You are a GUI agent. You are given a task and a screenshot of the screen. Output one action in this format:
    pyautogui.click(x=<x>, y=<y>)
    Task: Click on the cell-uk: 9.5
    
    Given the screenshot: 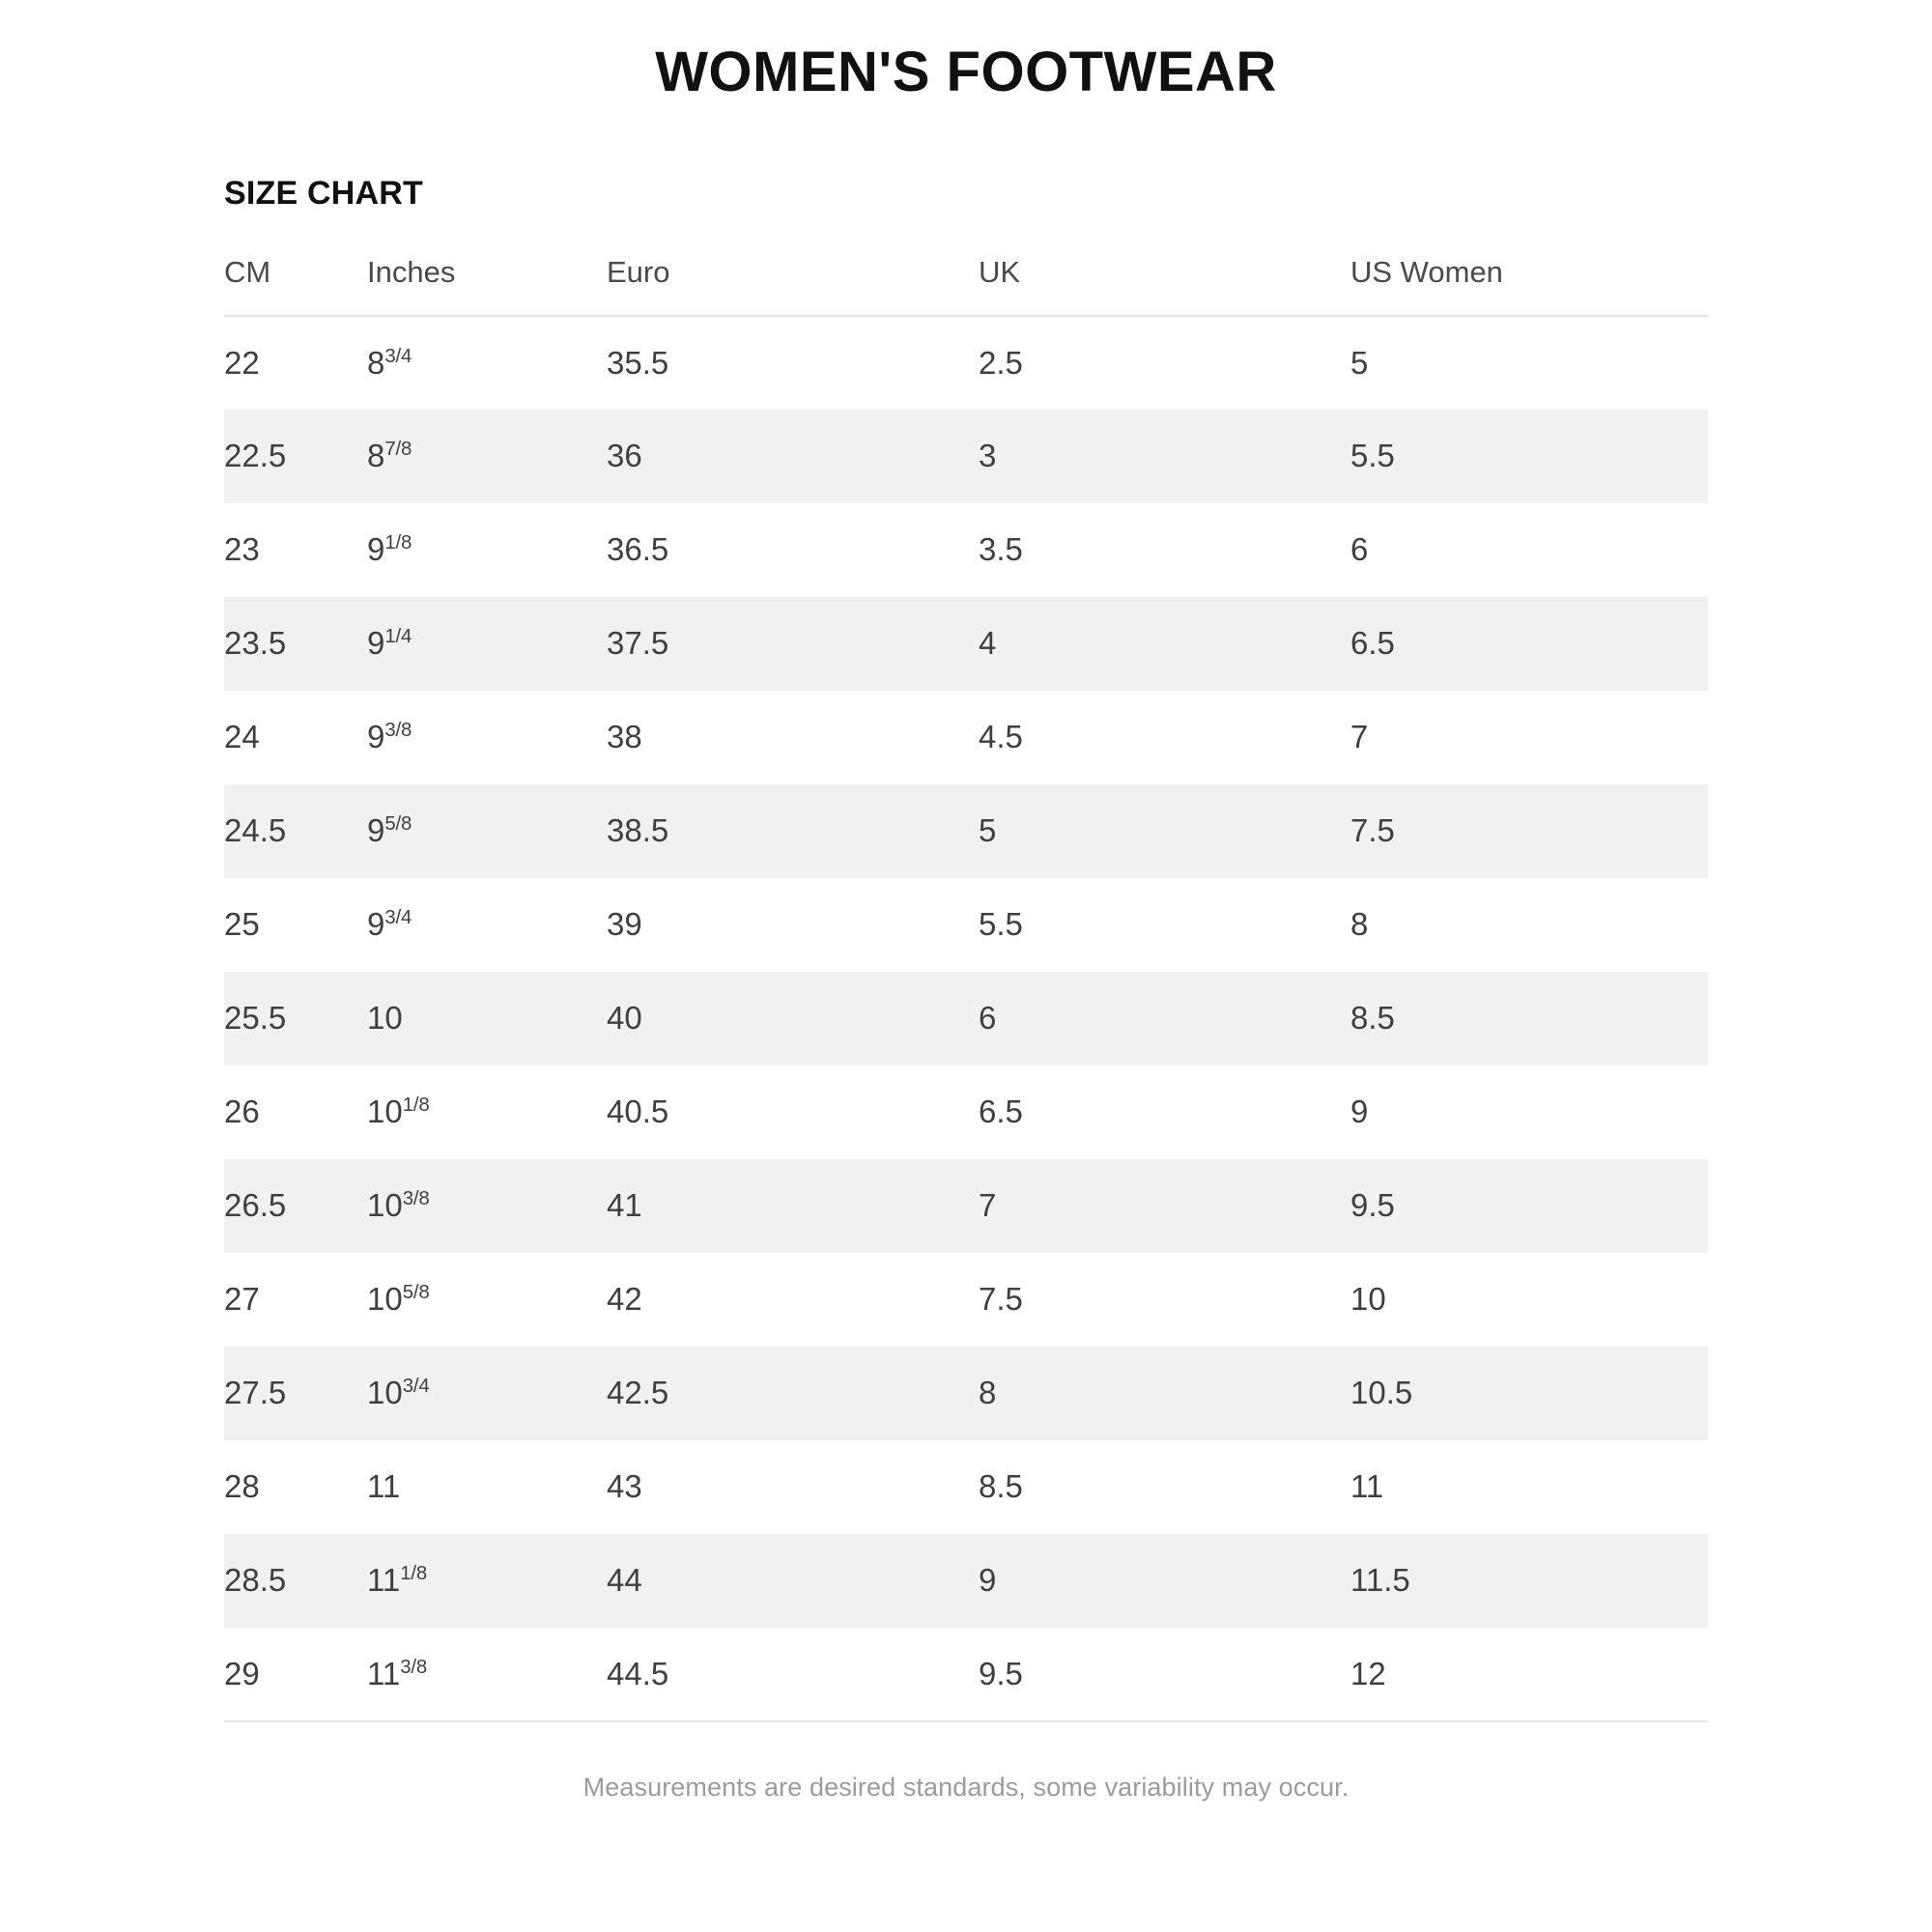 What is the action you would take?
    pyautogui.click(x=1164, y=1674)
    